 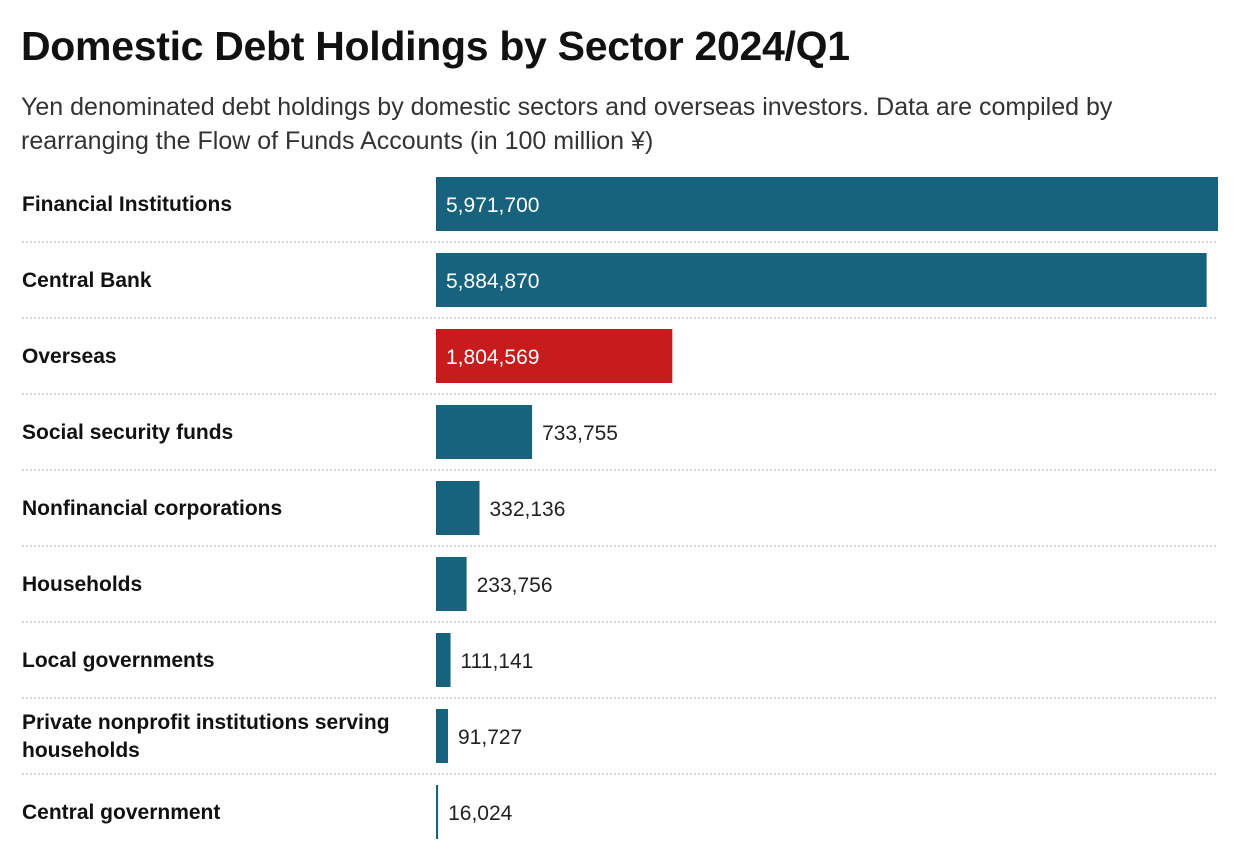 What do you see at coordinates (118, 660) in the screenshot?
I see `category-label: Local governments` at bounding box center [118, 660].